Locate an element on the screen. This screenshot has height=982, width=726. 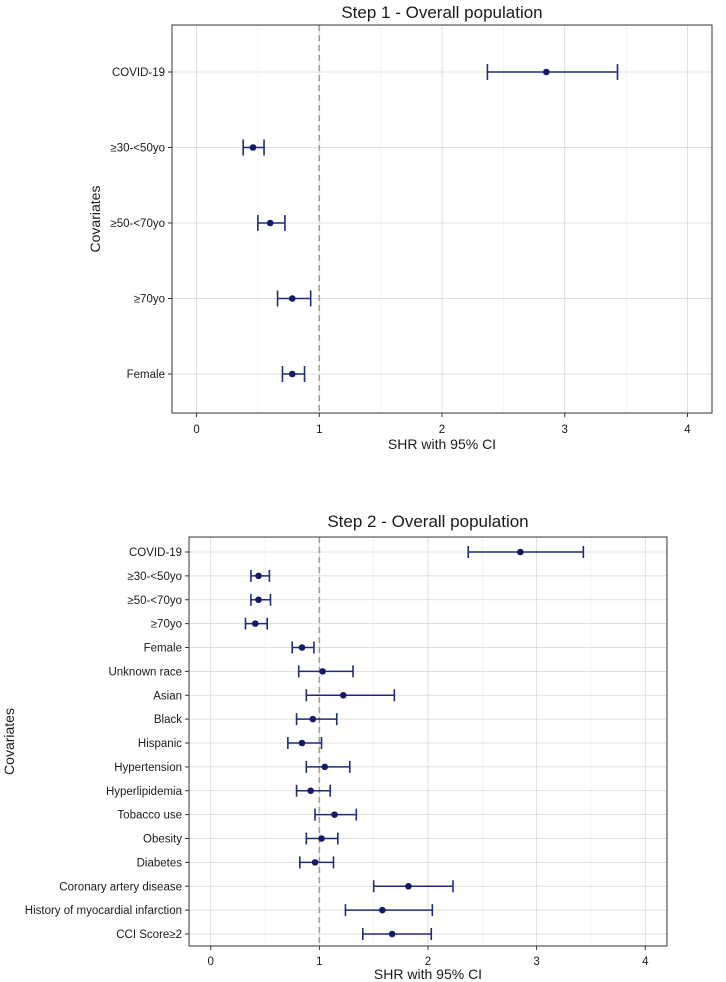
y-tick-label: Asian is located at coordinates (167, 696).